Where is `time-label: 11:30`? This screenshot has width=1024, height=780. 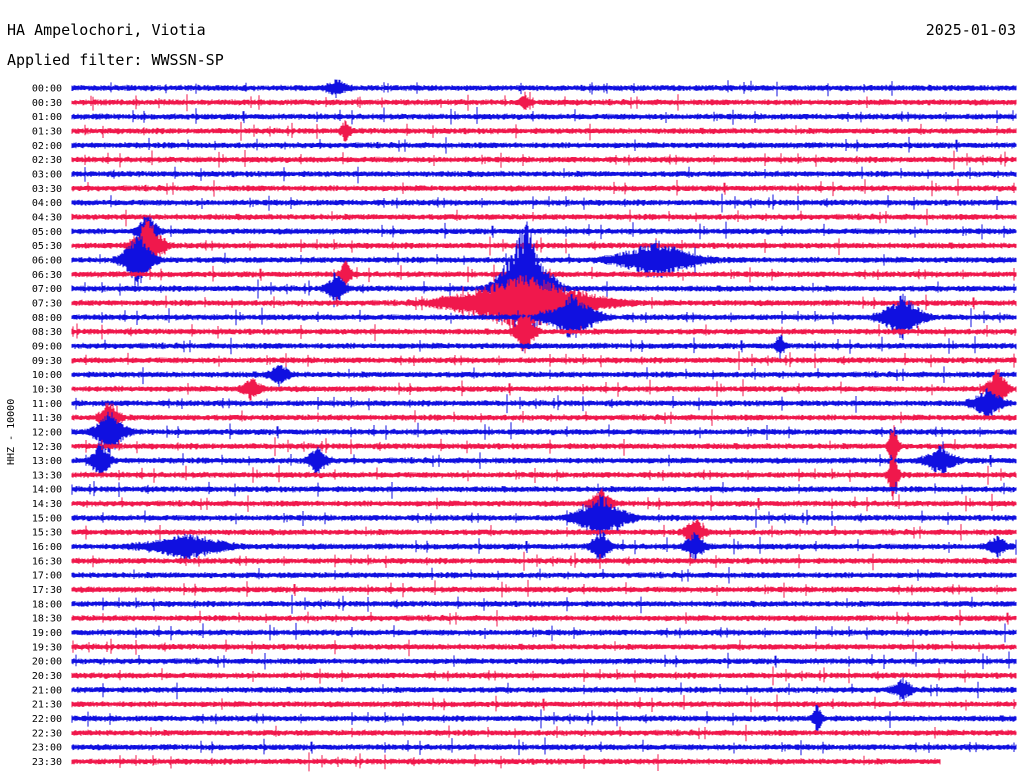 time-label: 11:30 is located at coordinates (47, 418).